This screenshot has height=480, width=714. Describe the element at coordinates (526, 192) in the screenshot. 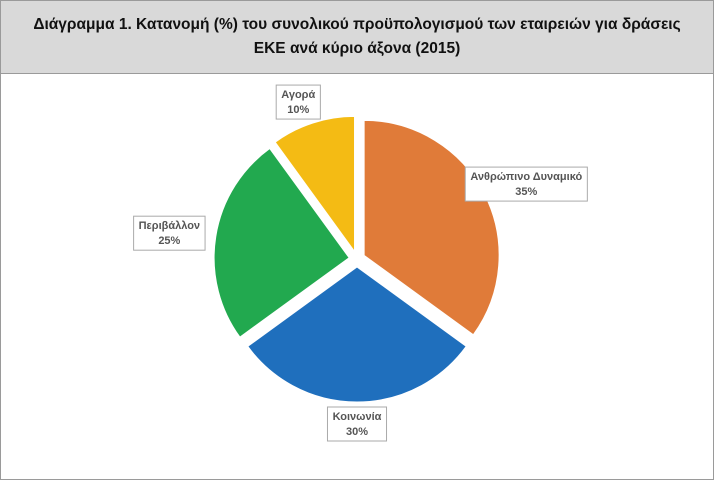

I see `label-value: 35%` at that location.